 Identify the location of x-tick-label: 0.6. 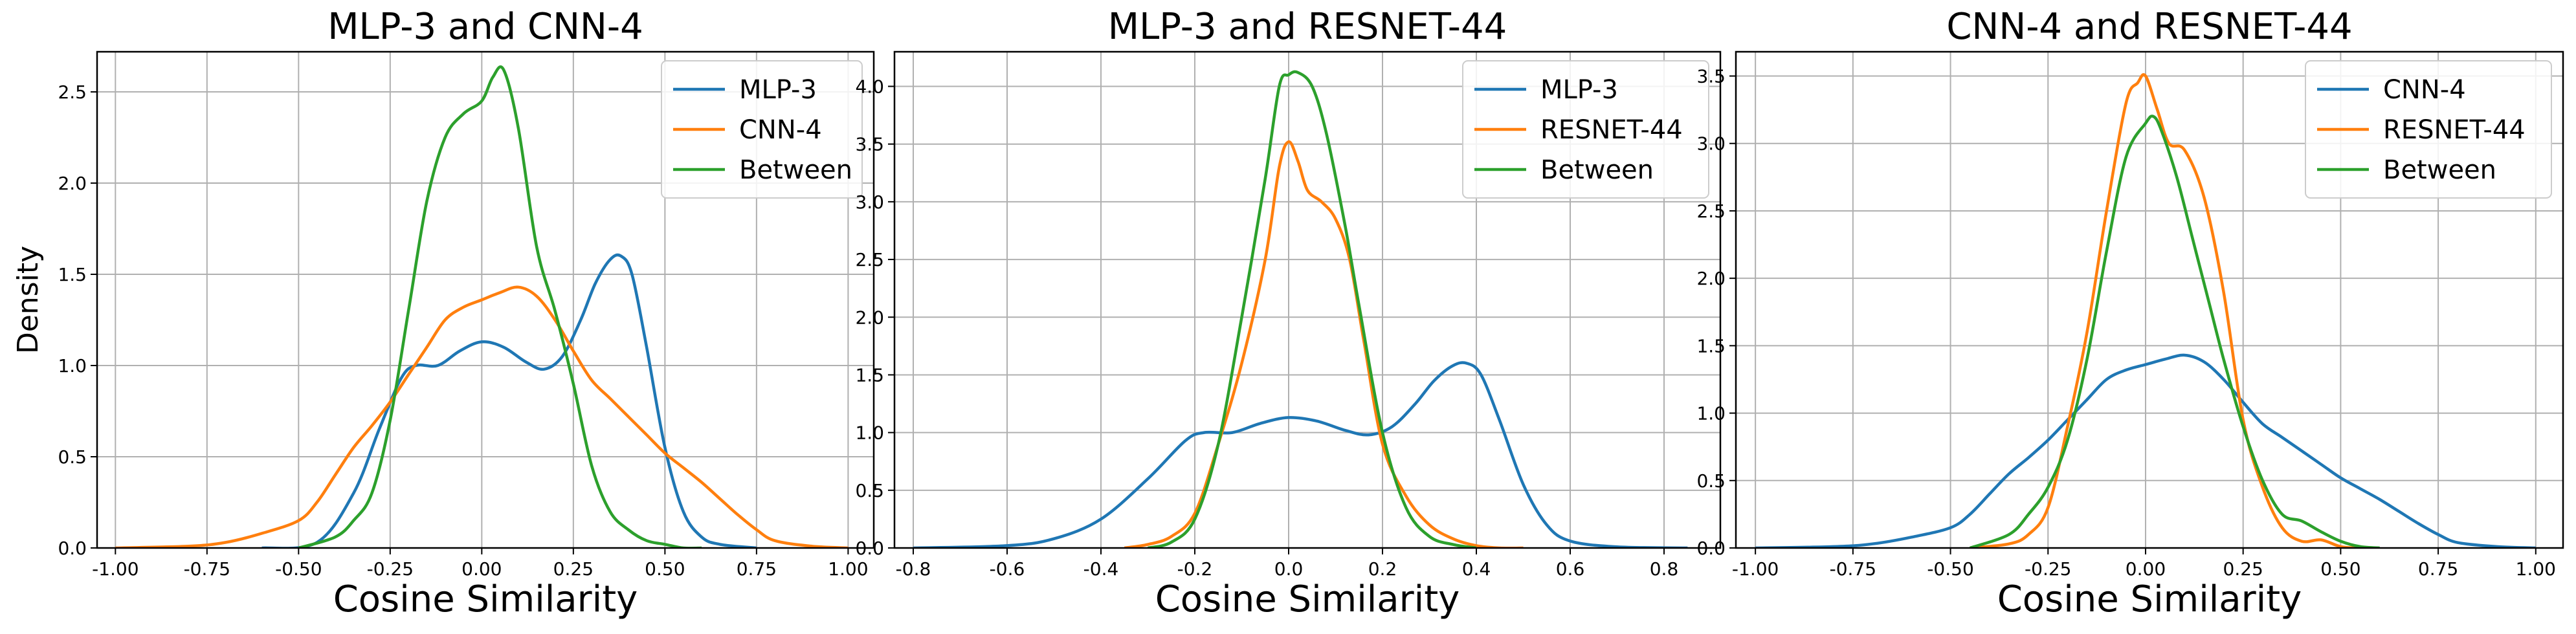
(1570, 569).